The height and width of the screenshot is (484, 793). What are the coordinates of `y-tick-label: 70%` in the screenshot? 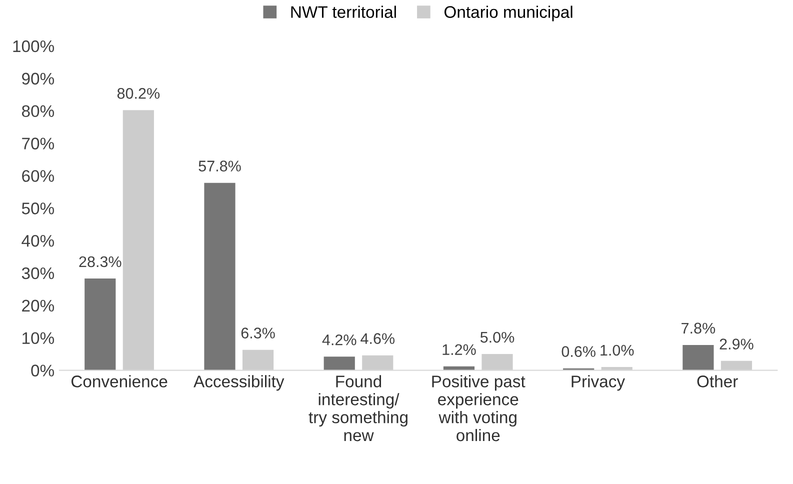 It's located at (38, 144).